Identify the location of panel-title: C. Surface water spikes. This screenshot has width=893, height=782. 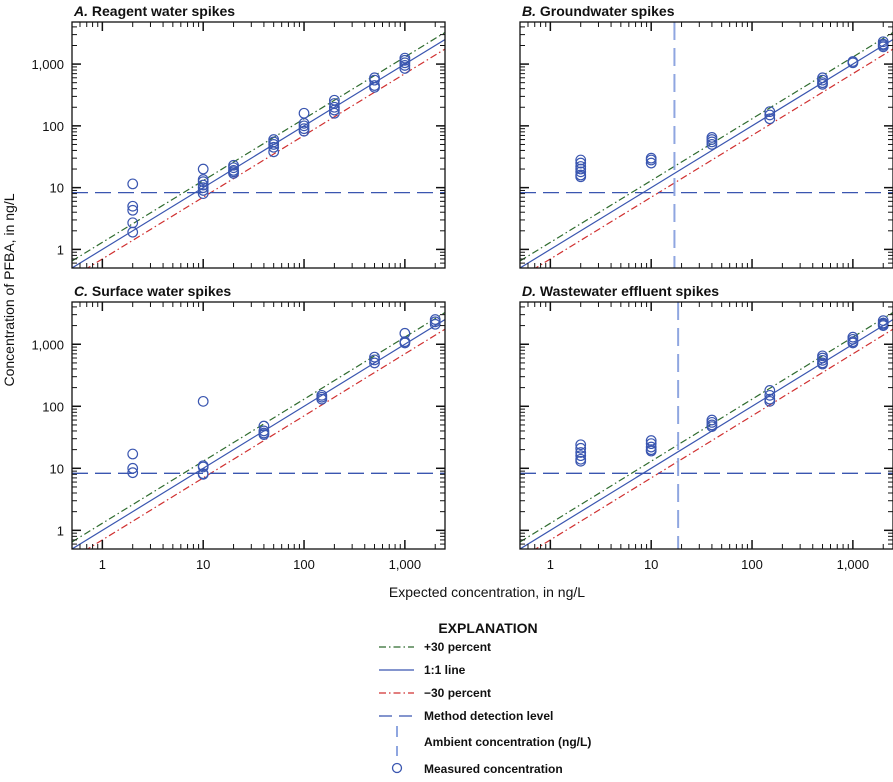
(152, 291).